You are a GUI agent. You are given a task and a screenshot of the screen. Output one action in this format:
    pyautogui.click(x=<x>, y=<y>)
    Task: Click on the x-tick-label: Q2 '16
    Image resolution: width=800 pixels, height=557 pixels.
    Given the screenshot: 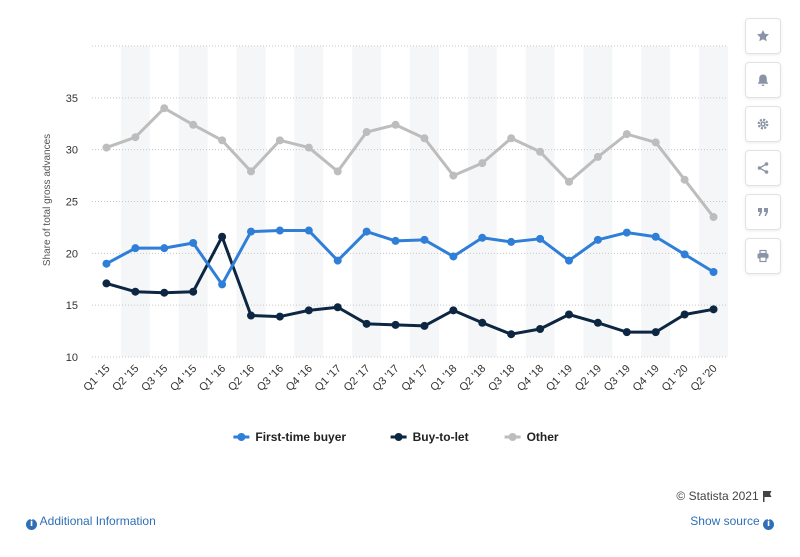 What is the action you would take?
    pyautogui.click(x=241, y=378)
    